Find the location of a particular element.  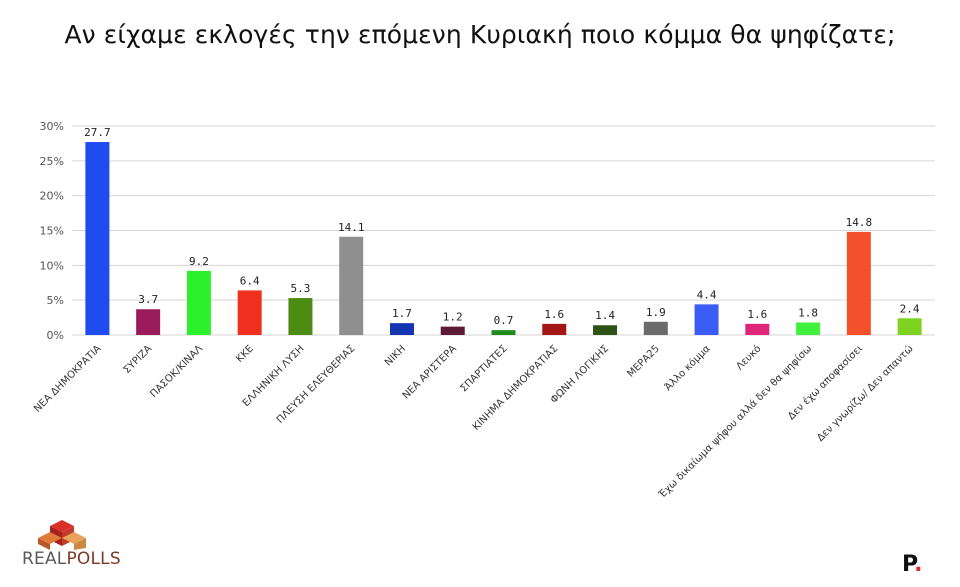

x-tick-label: ΠΑΣΟΚ/ΚΙΝΑΛ is located at coordinates (176, 371).